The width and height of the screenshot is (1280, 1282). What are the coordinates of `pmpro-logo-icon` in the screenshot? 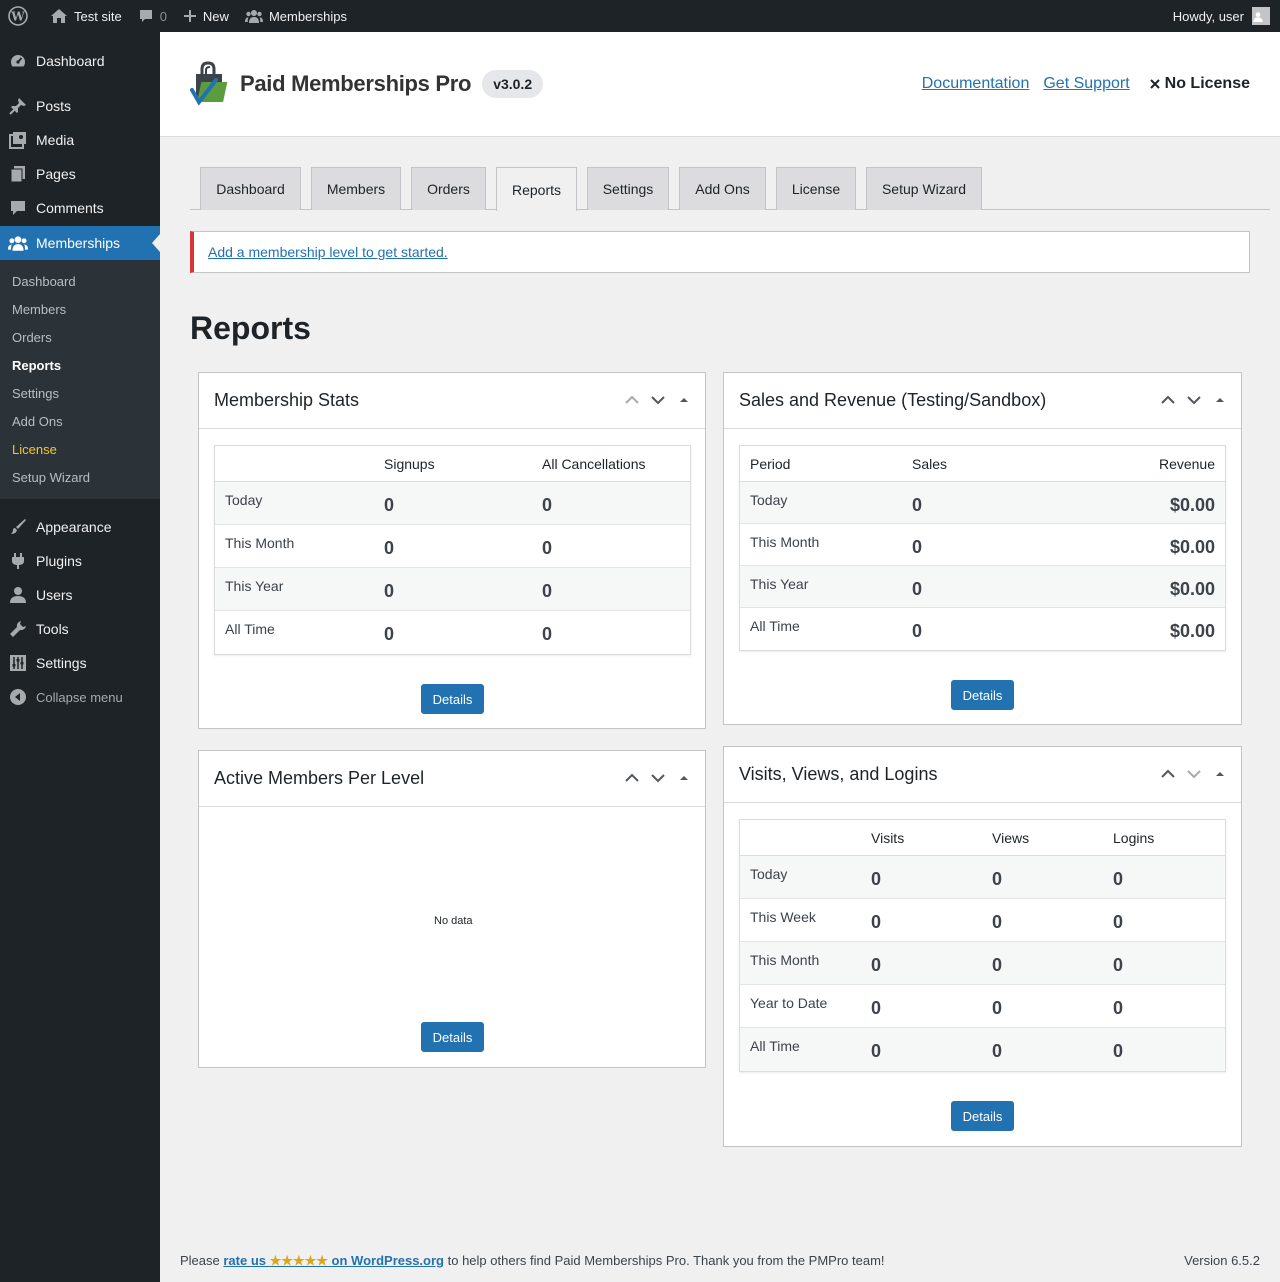 It's located at (209, 83).